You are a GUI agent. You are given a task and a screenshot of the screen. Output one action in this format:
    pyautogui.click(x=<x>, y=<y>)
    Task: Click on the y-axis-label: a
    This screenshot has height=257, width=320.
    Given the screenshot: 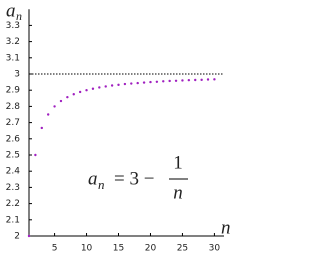 What is the action you would take?
    pyautogui.click(x=11, y=10)
    